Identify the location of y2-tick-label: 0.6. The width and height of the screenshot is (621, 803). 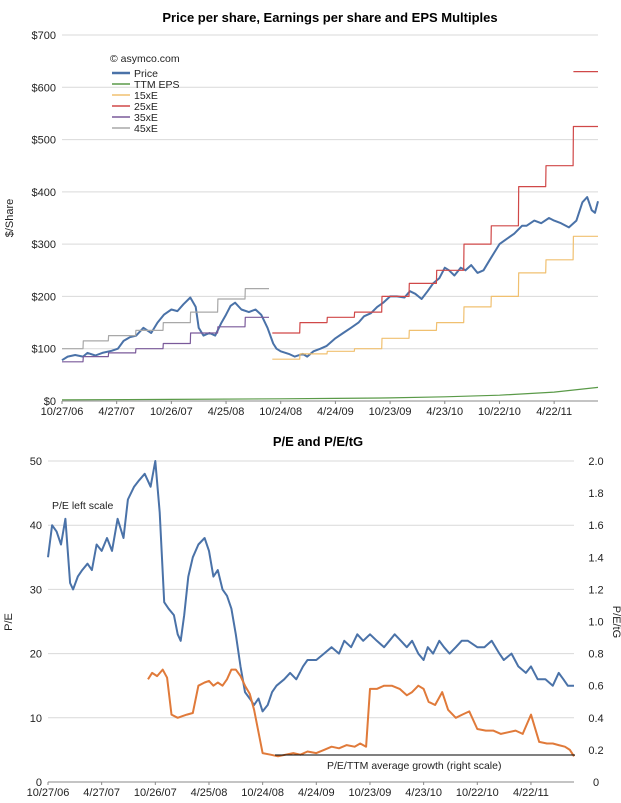
(595, 687).